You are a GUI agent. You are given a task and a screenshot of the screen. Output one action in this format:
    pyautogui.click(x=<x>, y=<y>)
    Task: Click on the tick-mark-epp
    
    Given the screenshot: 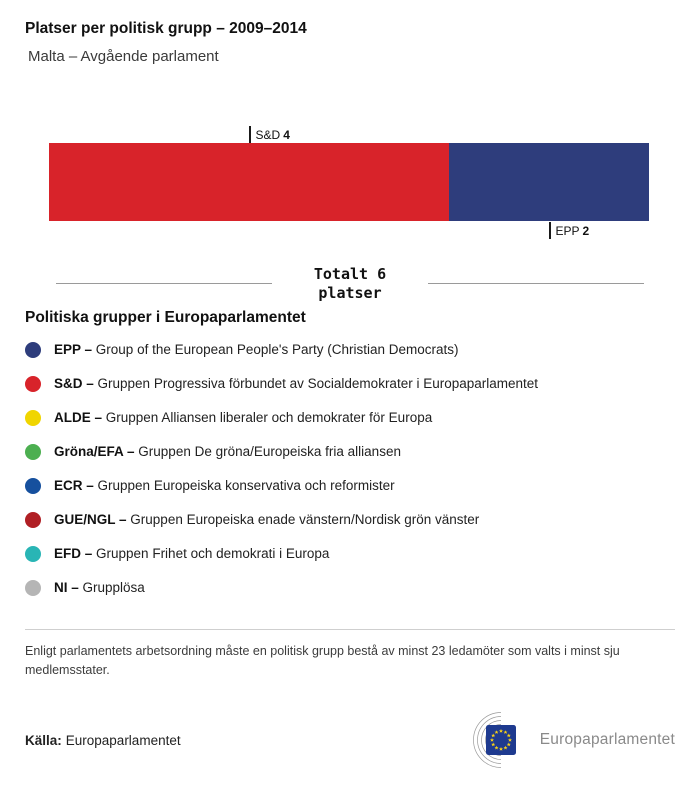 What is the action you would take?
    pyautogui.click(x=550, y=230)
    